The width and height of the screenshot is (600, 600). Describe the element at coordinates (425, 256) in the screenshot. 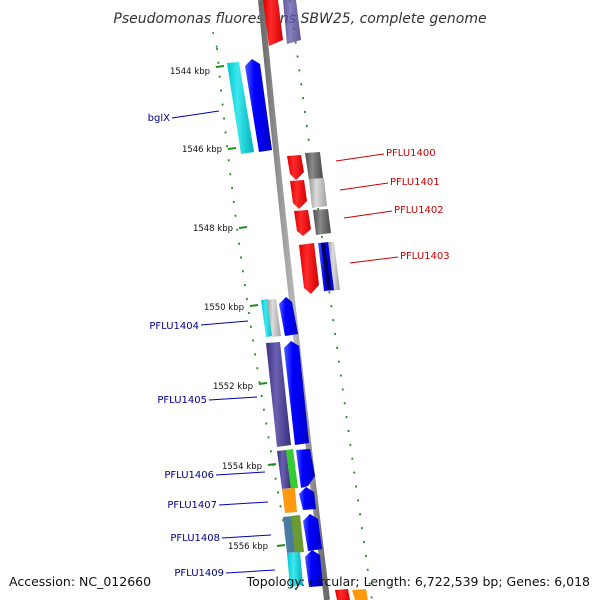

I see `gene-label-pflu1403: PFLU1403` at that location.